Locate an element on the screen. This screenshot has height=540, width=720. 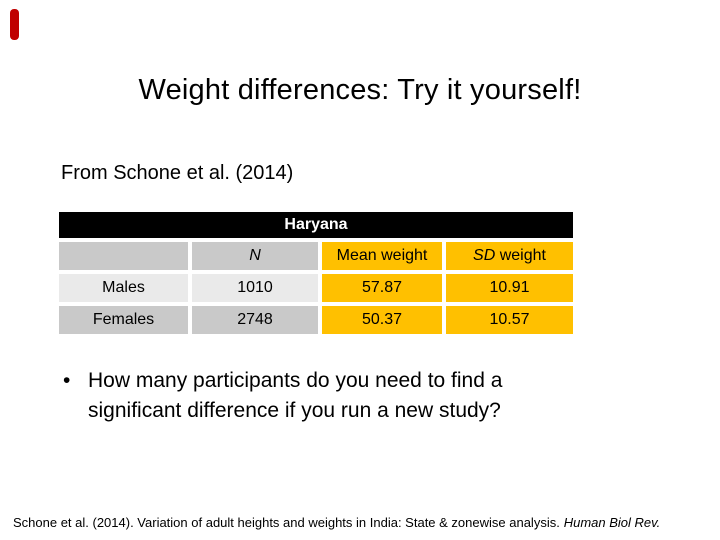
row-females-label: Females is located at coordinates (123, 320).